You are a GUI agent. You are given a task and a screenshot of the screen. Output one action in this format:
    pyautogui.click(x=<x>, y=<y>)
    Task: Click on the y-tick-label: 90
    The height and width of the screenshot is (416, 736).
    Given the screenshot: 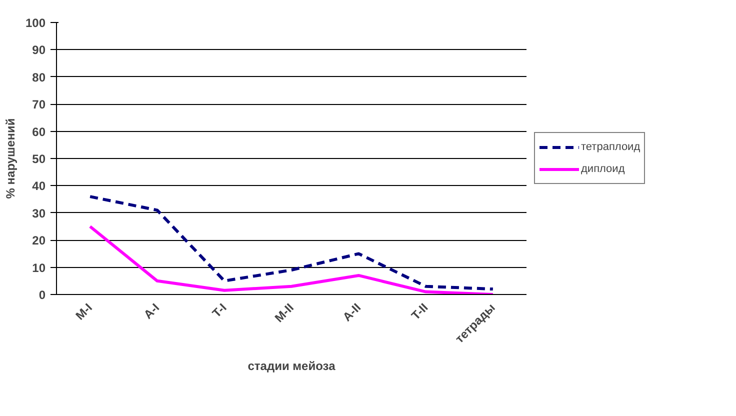 What is the action you would take?
    pyautogui.click(x=39, y=50)
    